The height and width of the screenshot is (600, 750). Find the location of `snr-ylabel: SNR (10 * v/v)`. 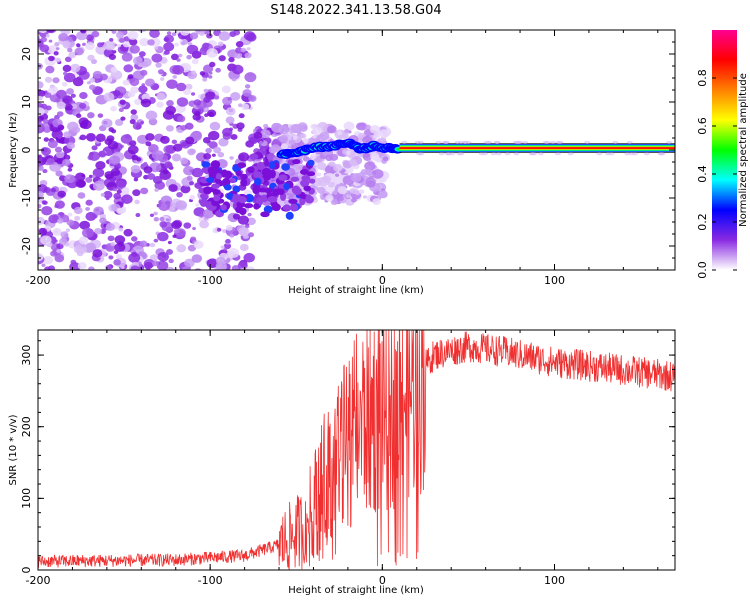

snr-ylabel: SNR (10 * v/v) is located at coordinates (13, 449).